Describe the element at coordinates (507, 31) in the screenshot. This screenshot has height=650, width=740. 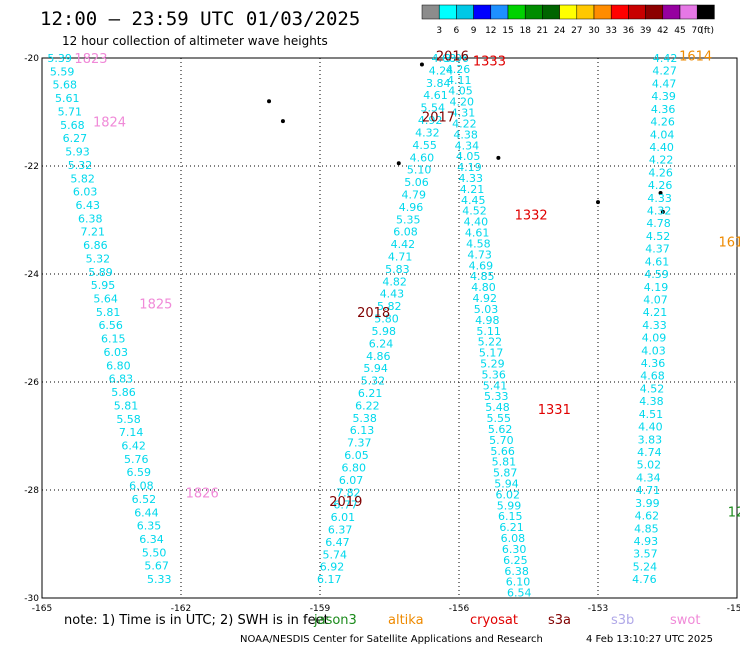
I see `color-scale-tick: 15` at that location.